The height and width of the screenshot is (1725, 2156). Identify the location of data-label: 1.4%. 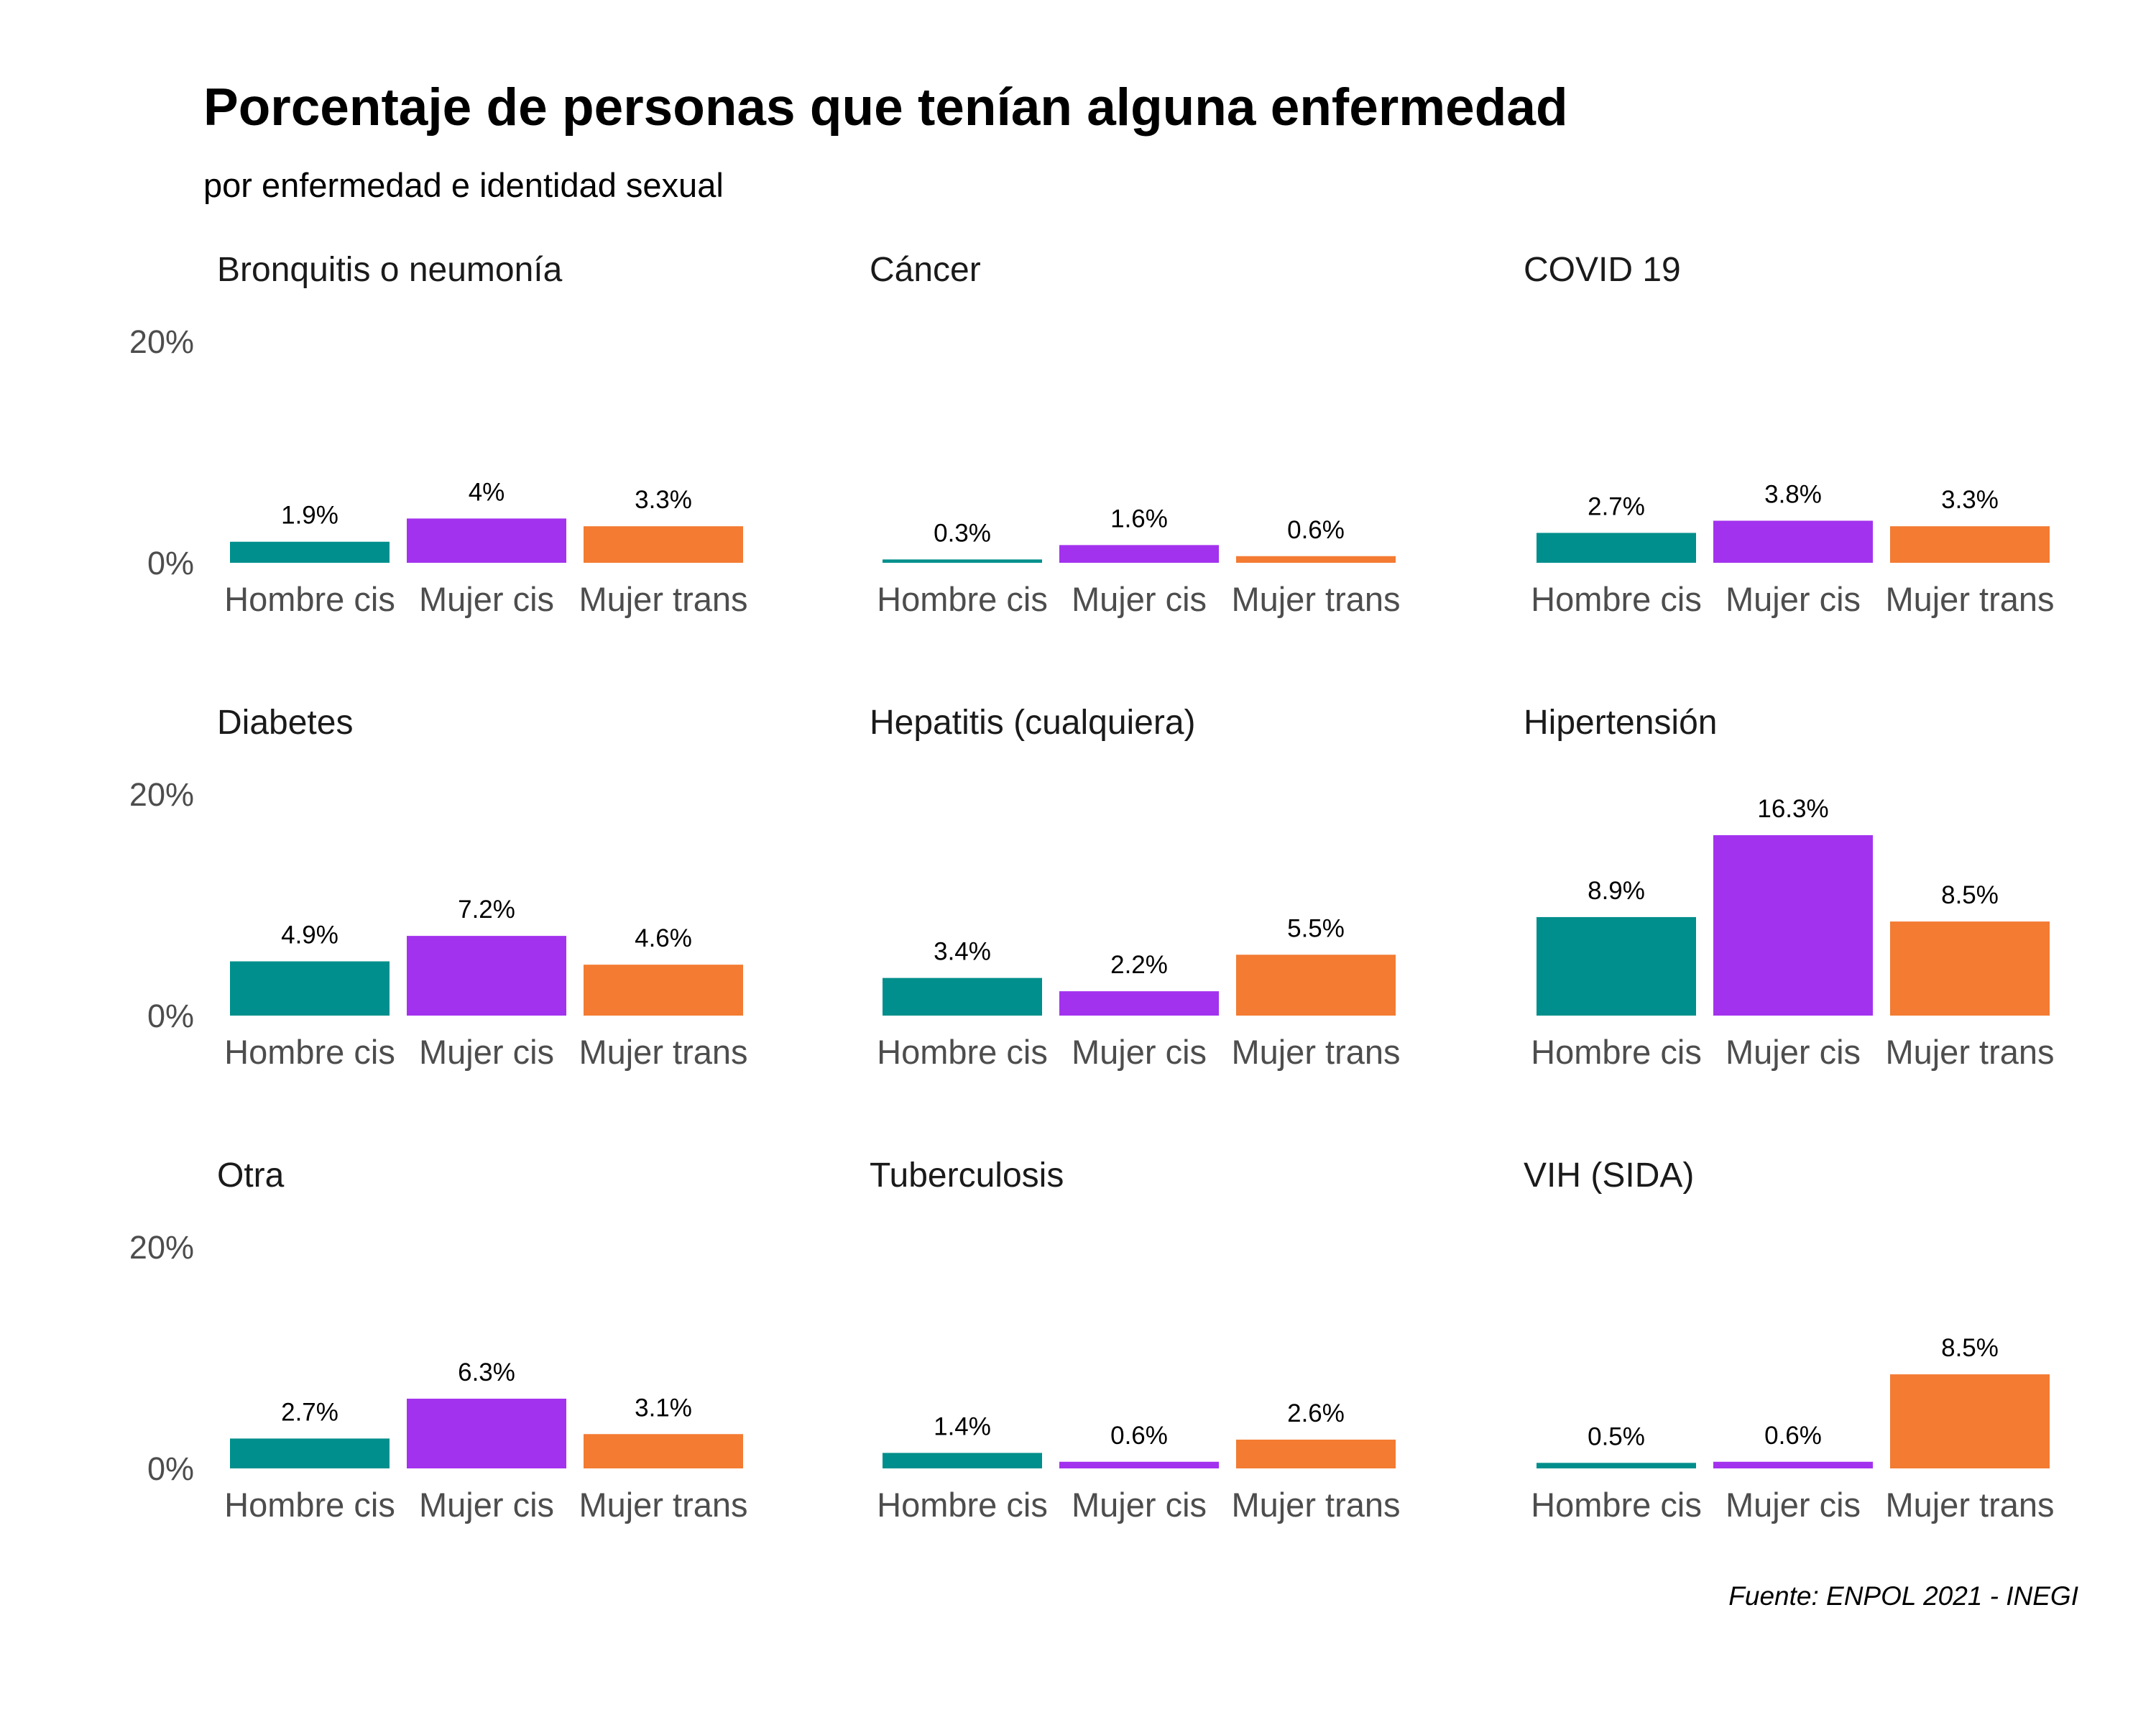
(963, 1426).